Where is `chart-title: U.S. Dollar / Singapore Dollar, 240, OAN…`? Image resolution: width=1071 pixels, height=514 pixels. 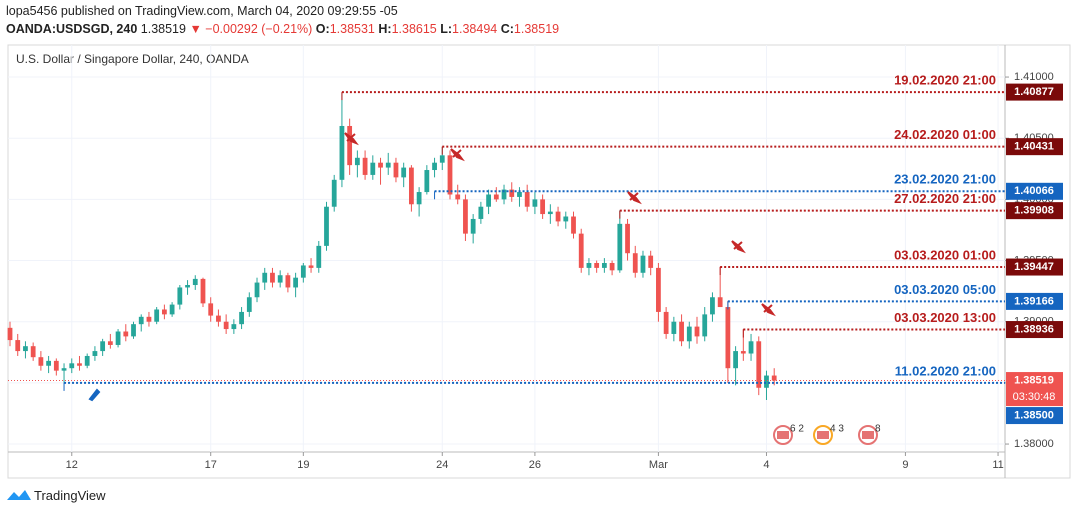
chart-title: U.S. Dollar / Singapore Dollar, 240, OAN… is located at coordinates (132, 59).